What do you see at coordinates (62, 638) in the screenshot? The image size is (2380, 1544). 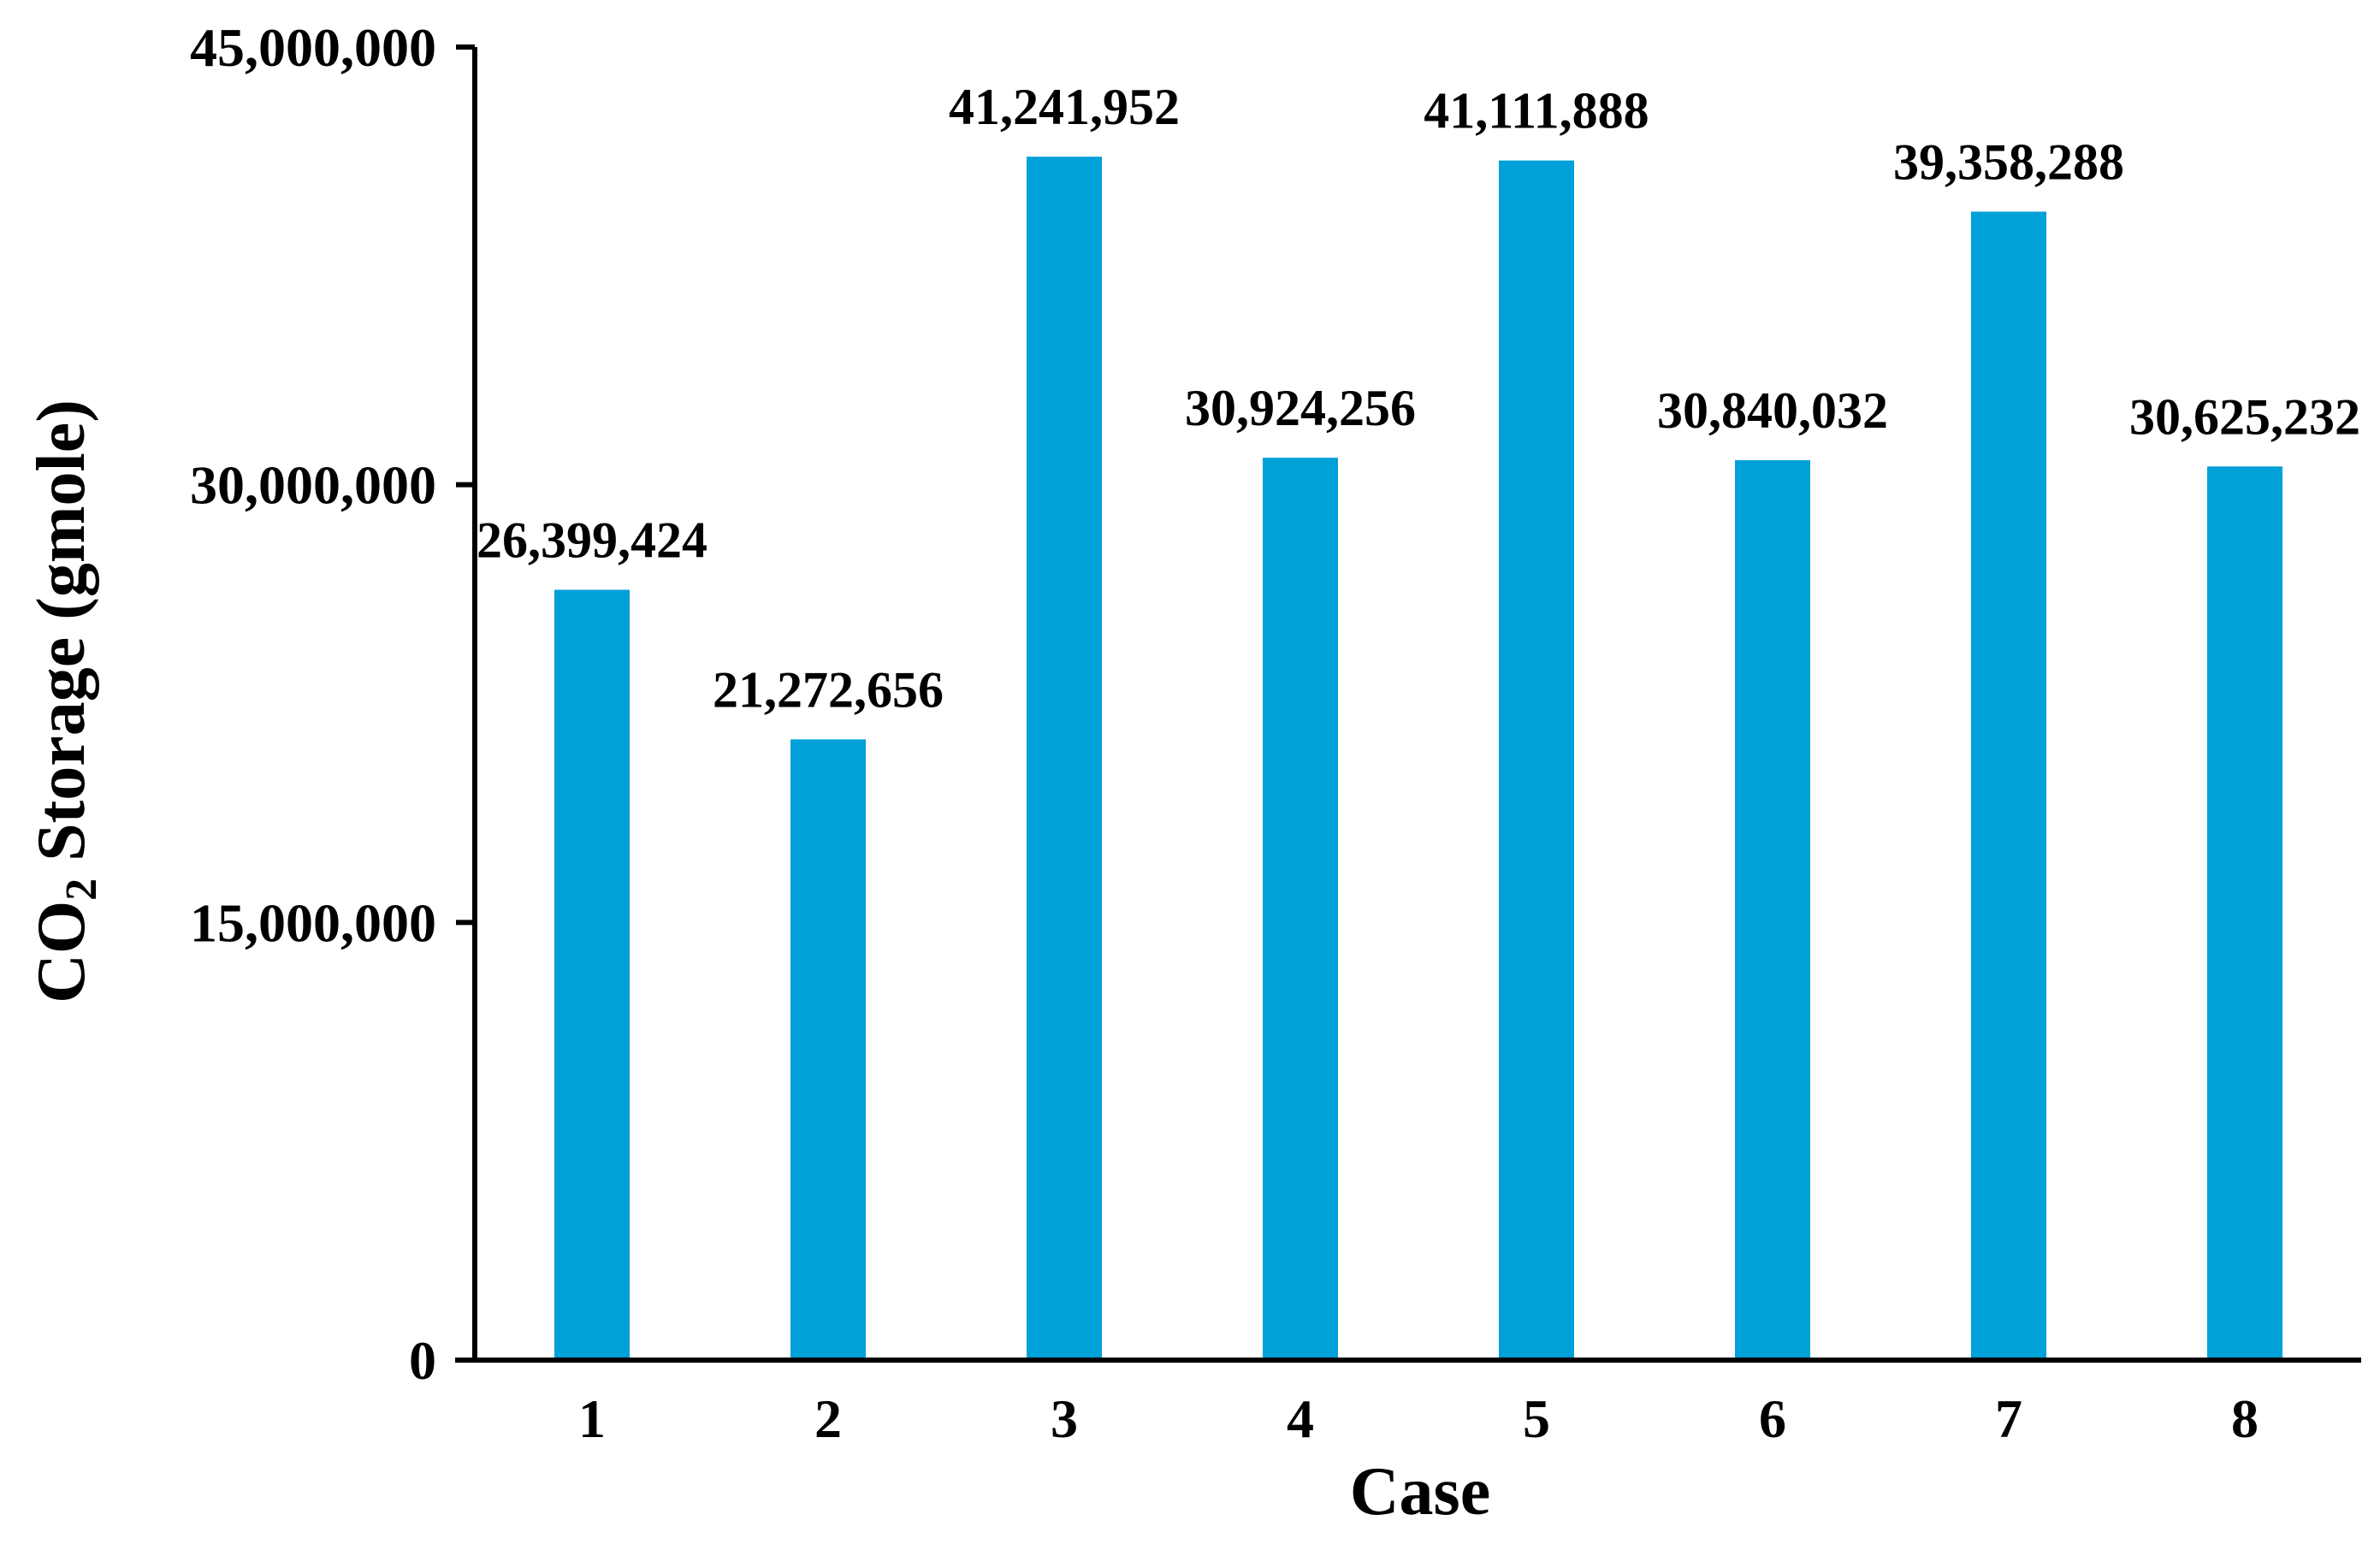 I see `y-axis-title-suffix: Storage (gmole)` at bounding box center [62, 638].